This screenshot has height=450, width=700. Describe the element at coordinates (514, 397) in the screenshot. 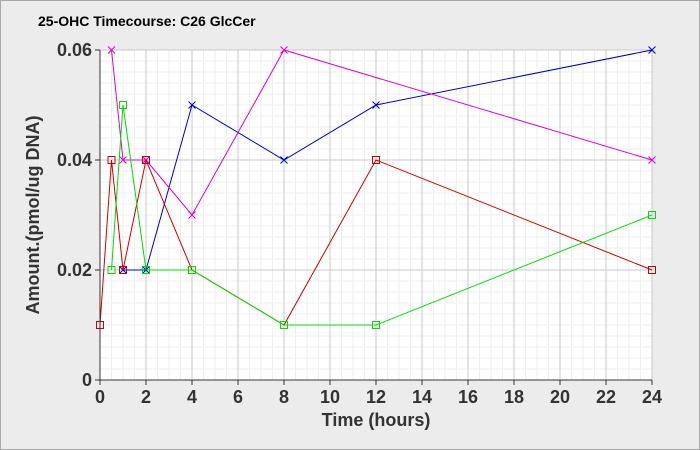

I see `x-tick-label: 18` at that location.